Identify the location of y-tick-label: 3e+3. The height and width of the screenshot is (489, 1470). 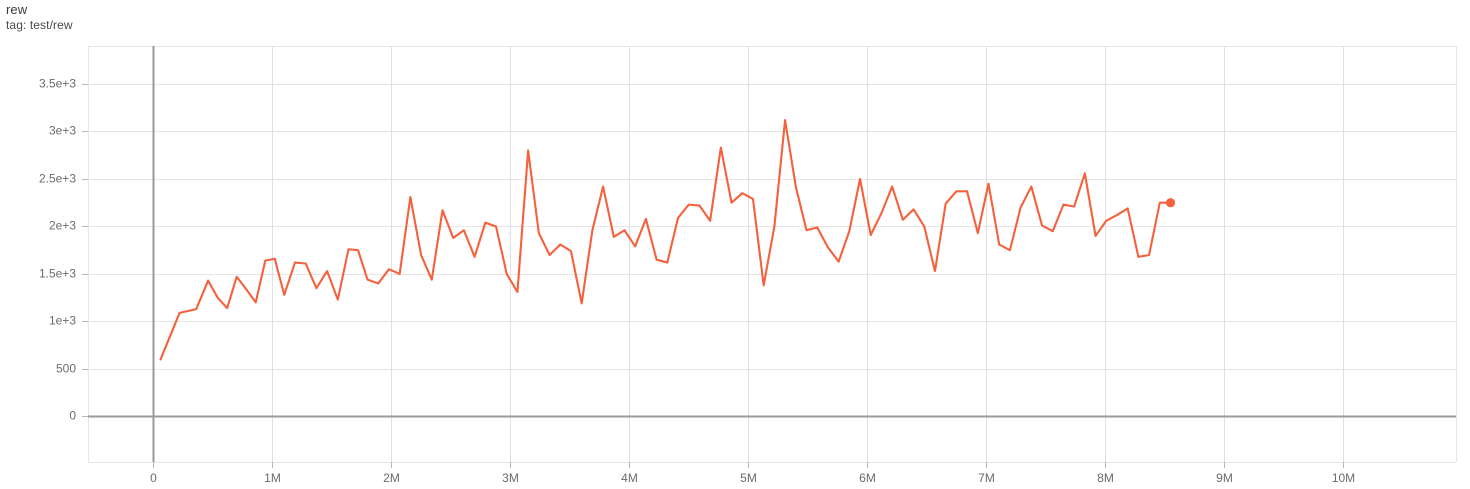
(62, 131).